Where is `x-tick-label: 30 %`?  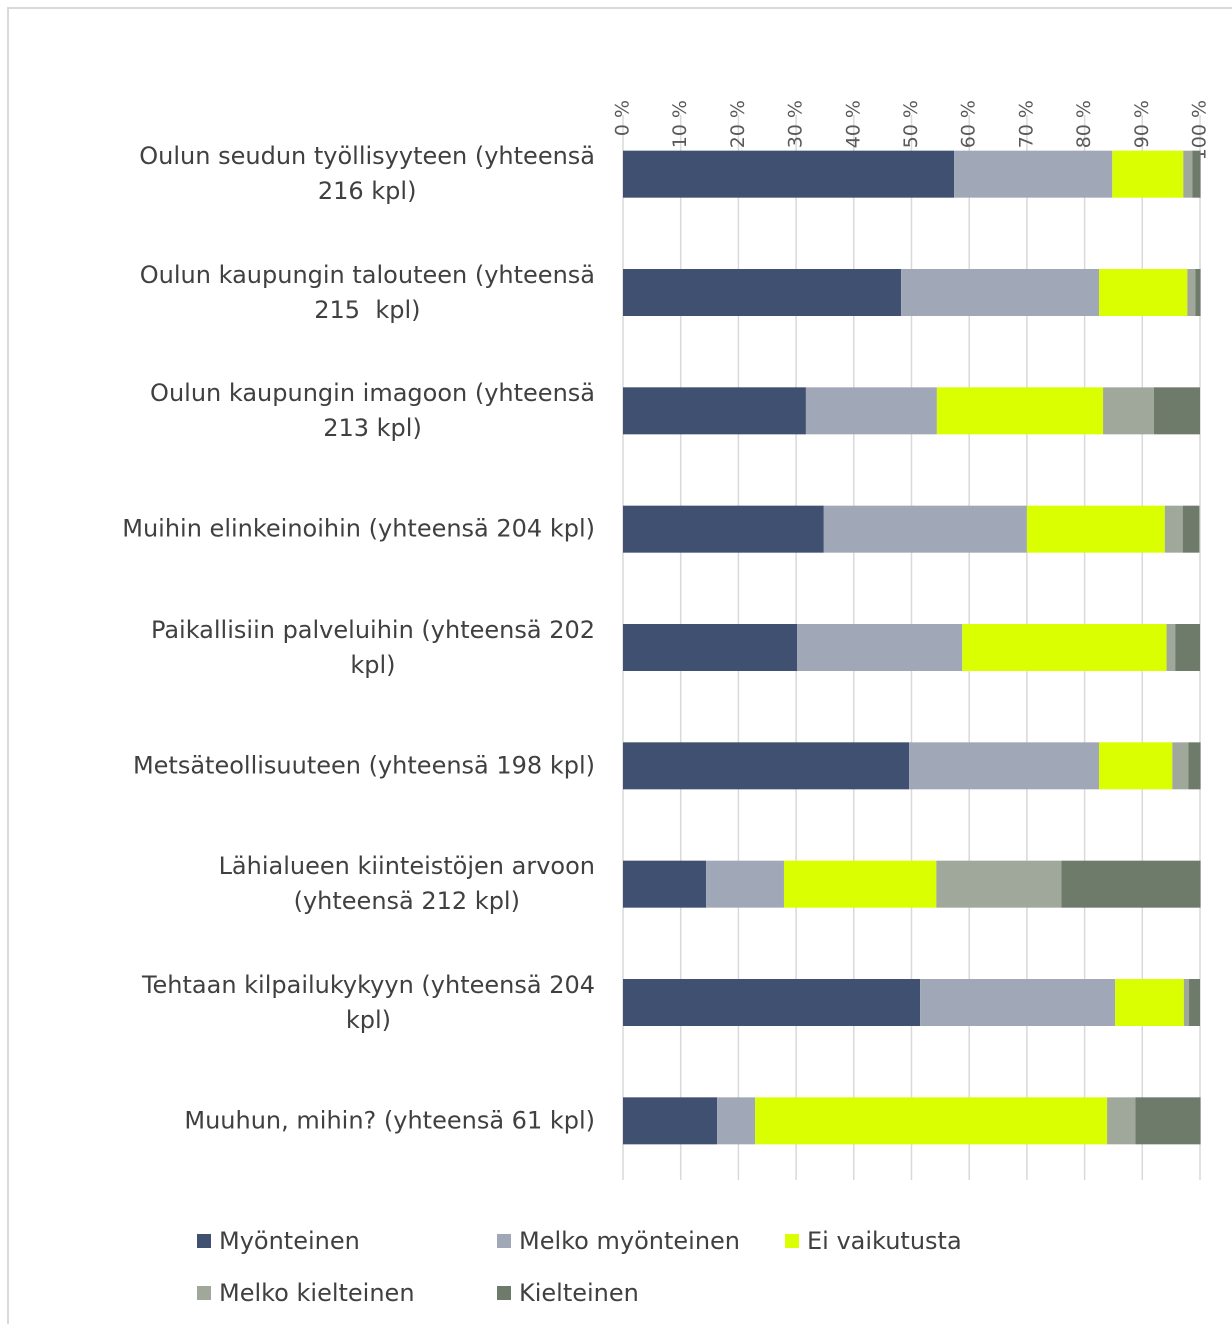
x-tick-label: 30 % is located at coordinates (796, 124).